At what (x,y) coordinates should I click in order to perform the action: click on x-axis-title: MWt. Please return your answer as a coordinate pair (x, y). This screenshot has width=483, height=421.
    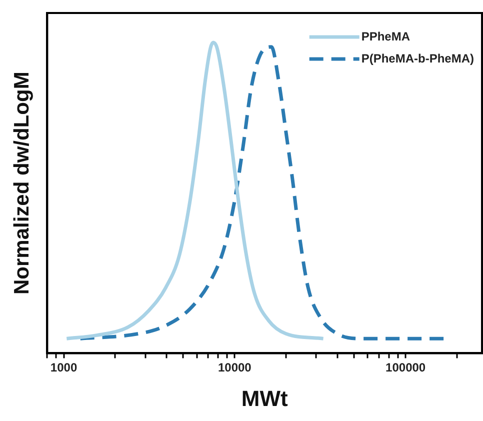
    Looking at the image, I should click on (264, 398).